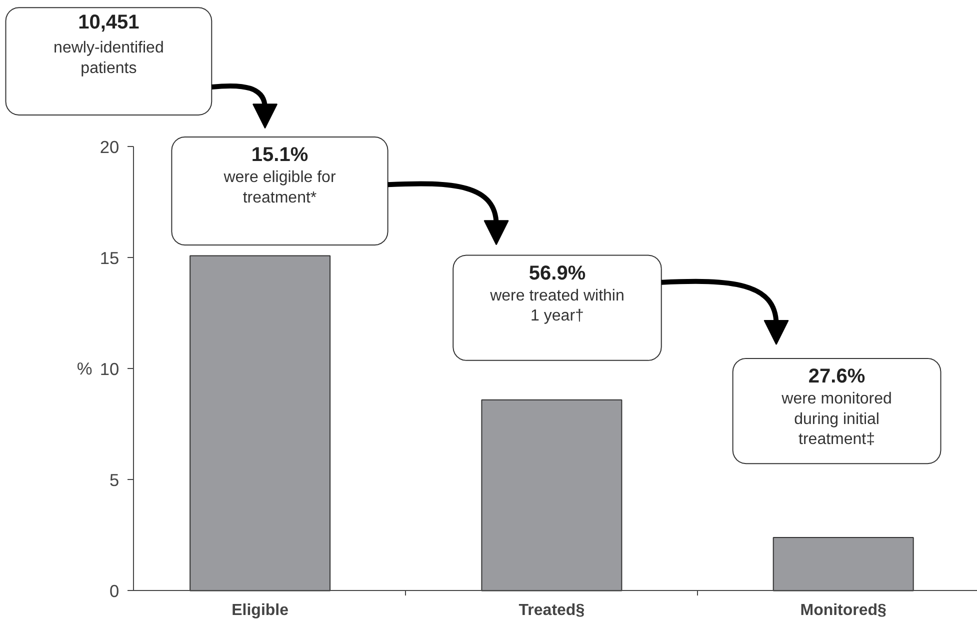 This screenshot has height=628, width=977. Describe the element at coordinates (84, 368) in the screenshot. I see `y-axis-title: %` at that location.